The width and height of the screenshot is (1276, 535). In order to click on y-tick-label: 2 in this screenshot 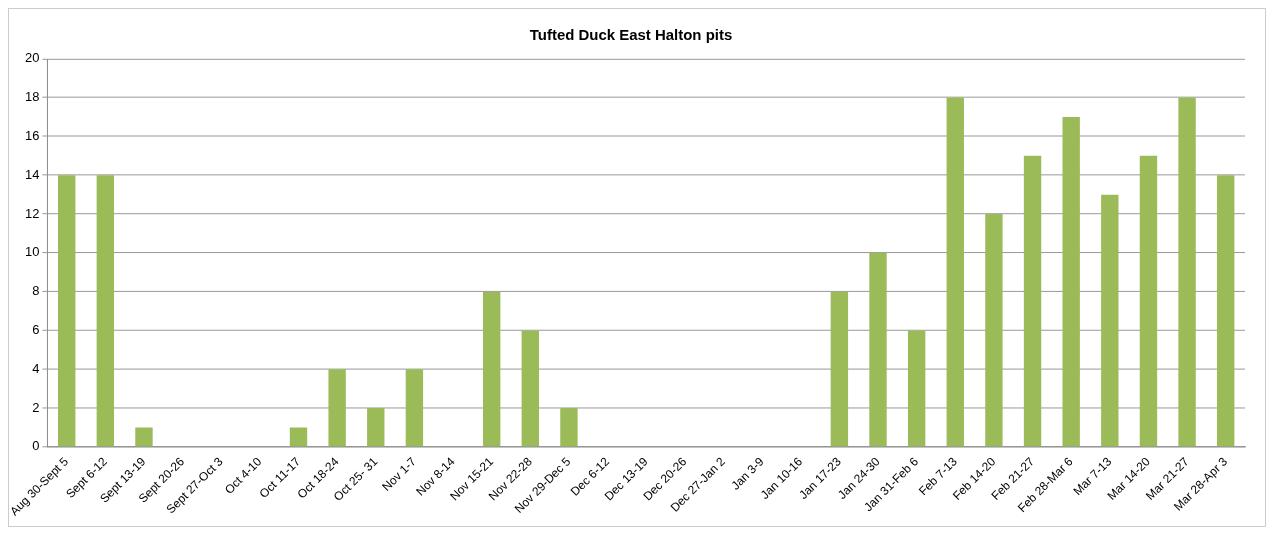, I will do `click(36, 407)`.